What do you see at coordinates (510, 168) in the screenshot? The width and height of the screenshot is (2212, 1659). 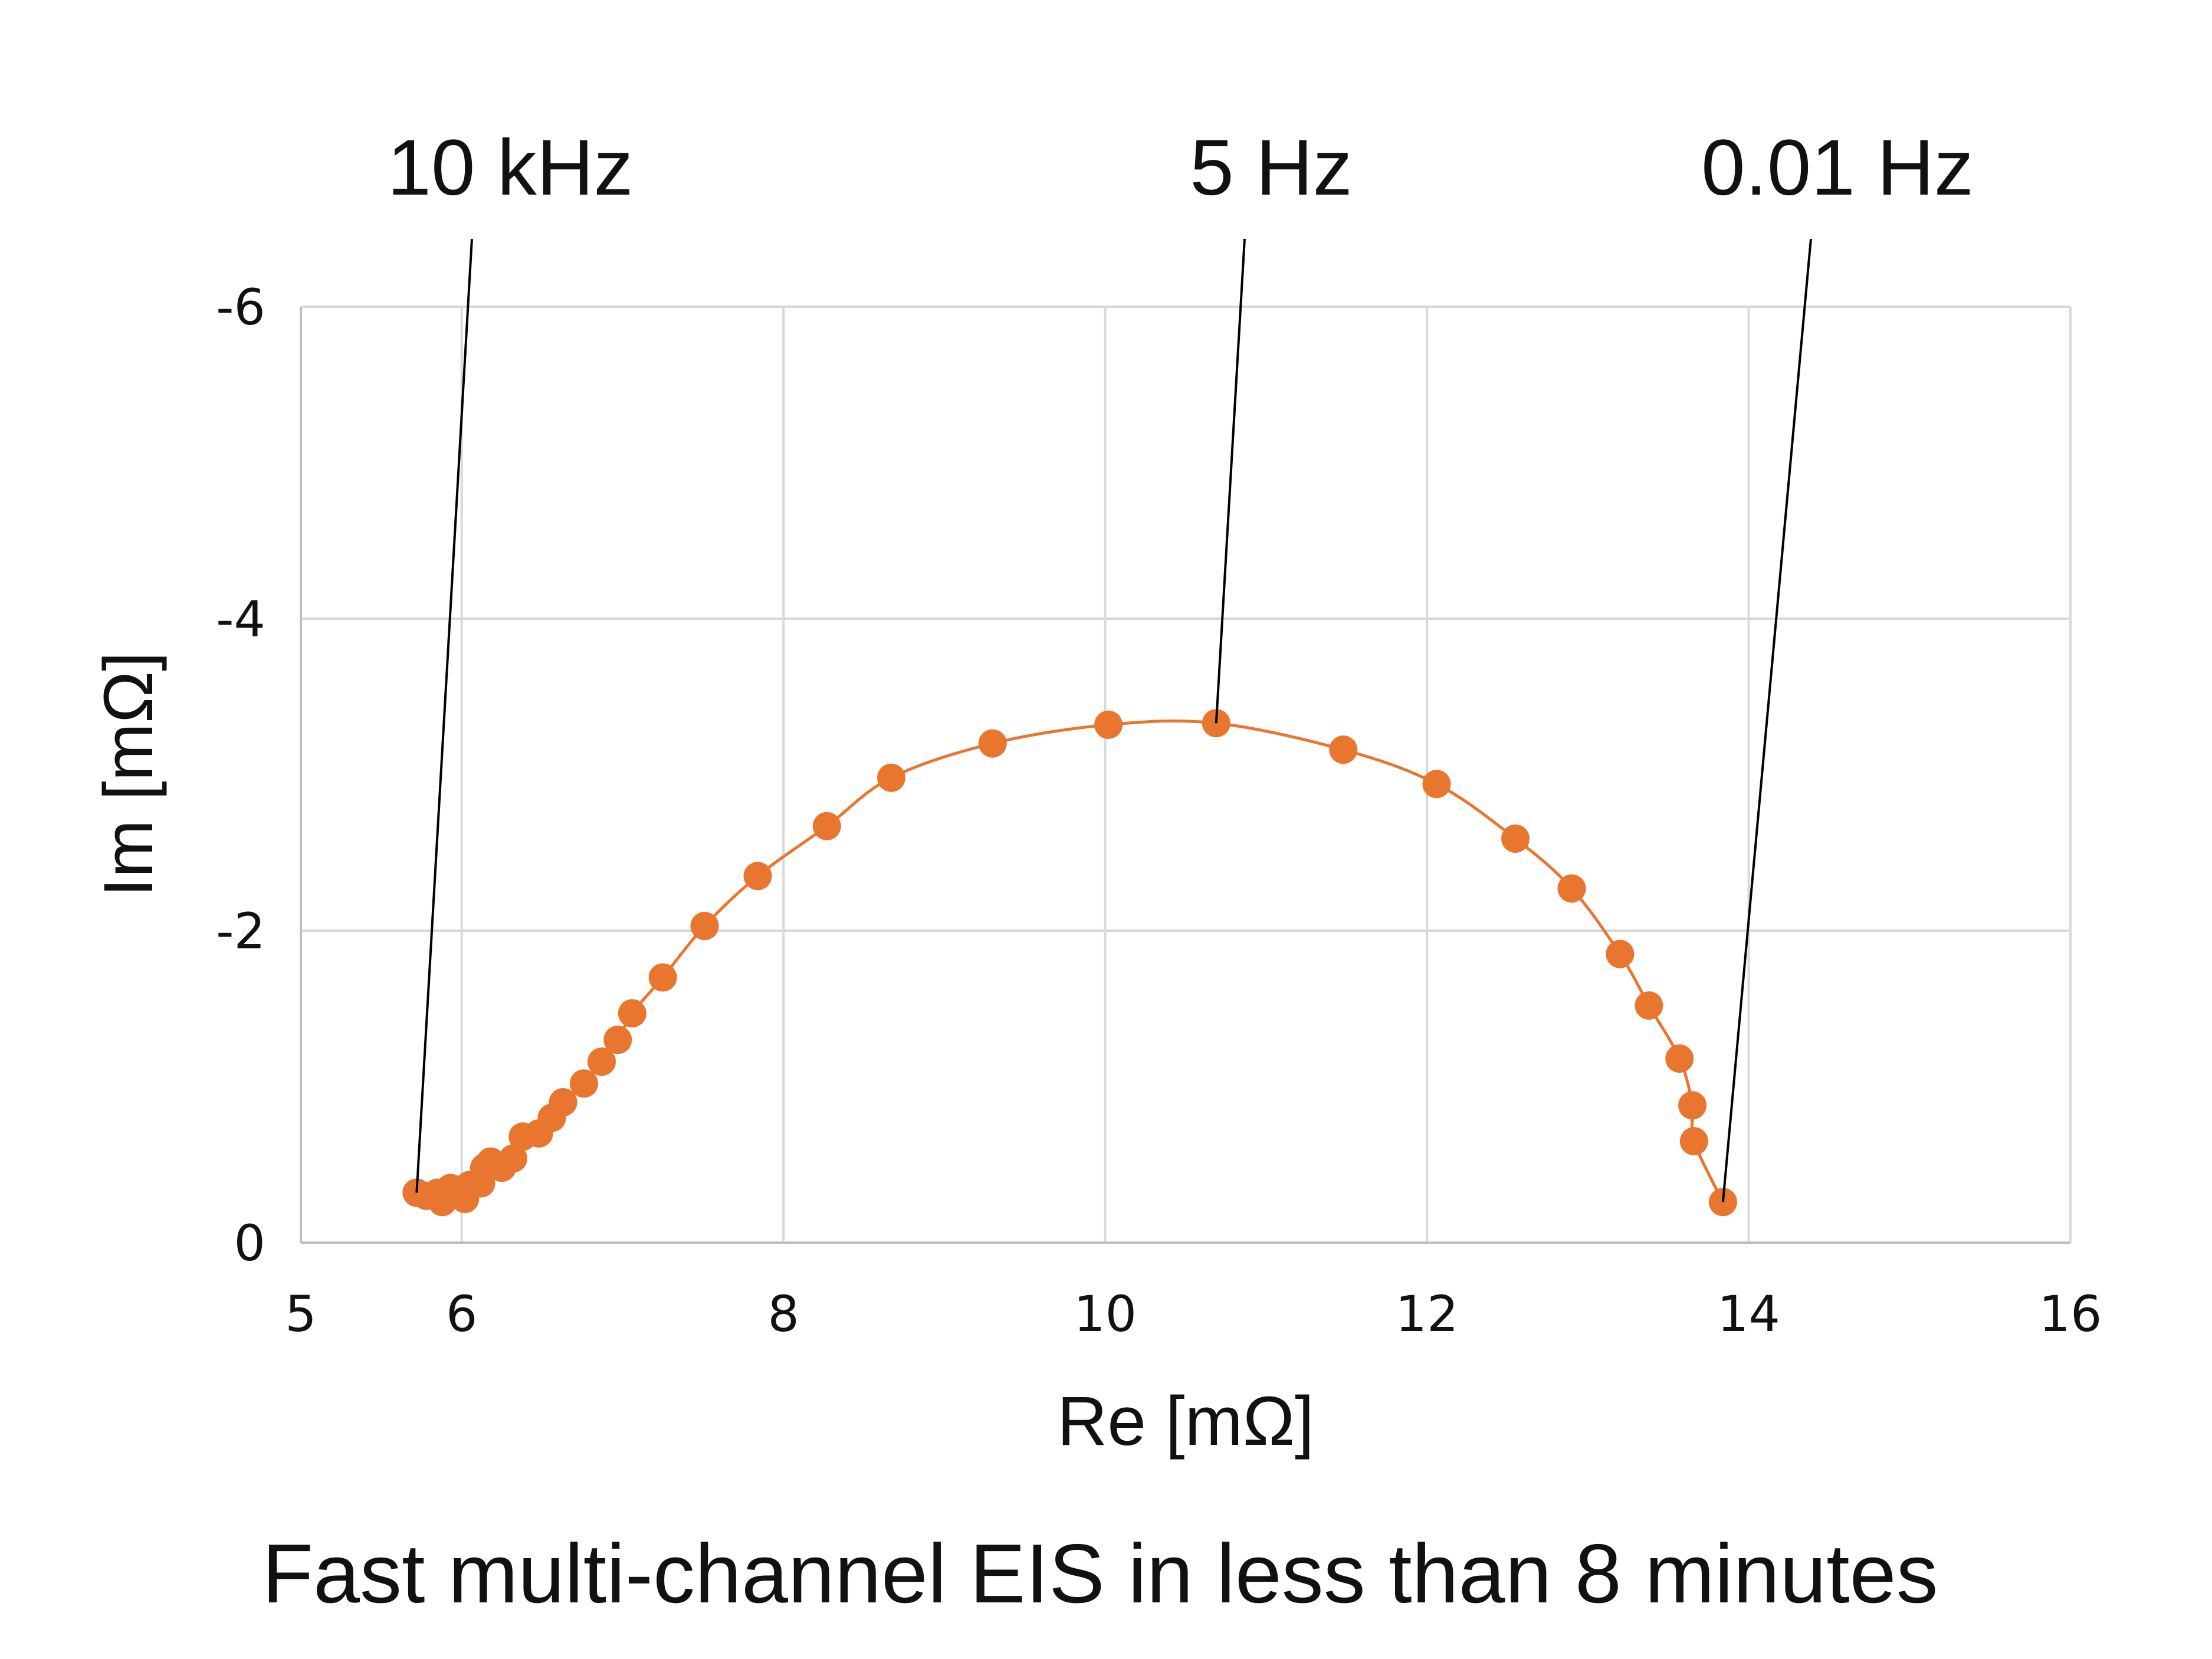 I see `frequency-annotation: 10 kHz` at bounding box center [510, 168].